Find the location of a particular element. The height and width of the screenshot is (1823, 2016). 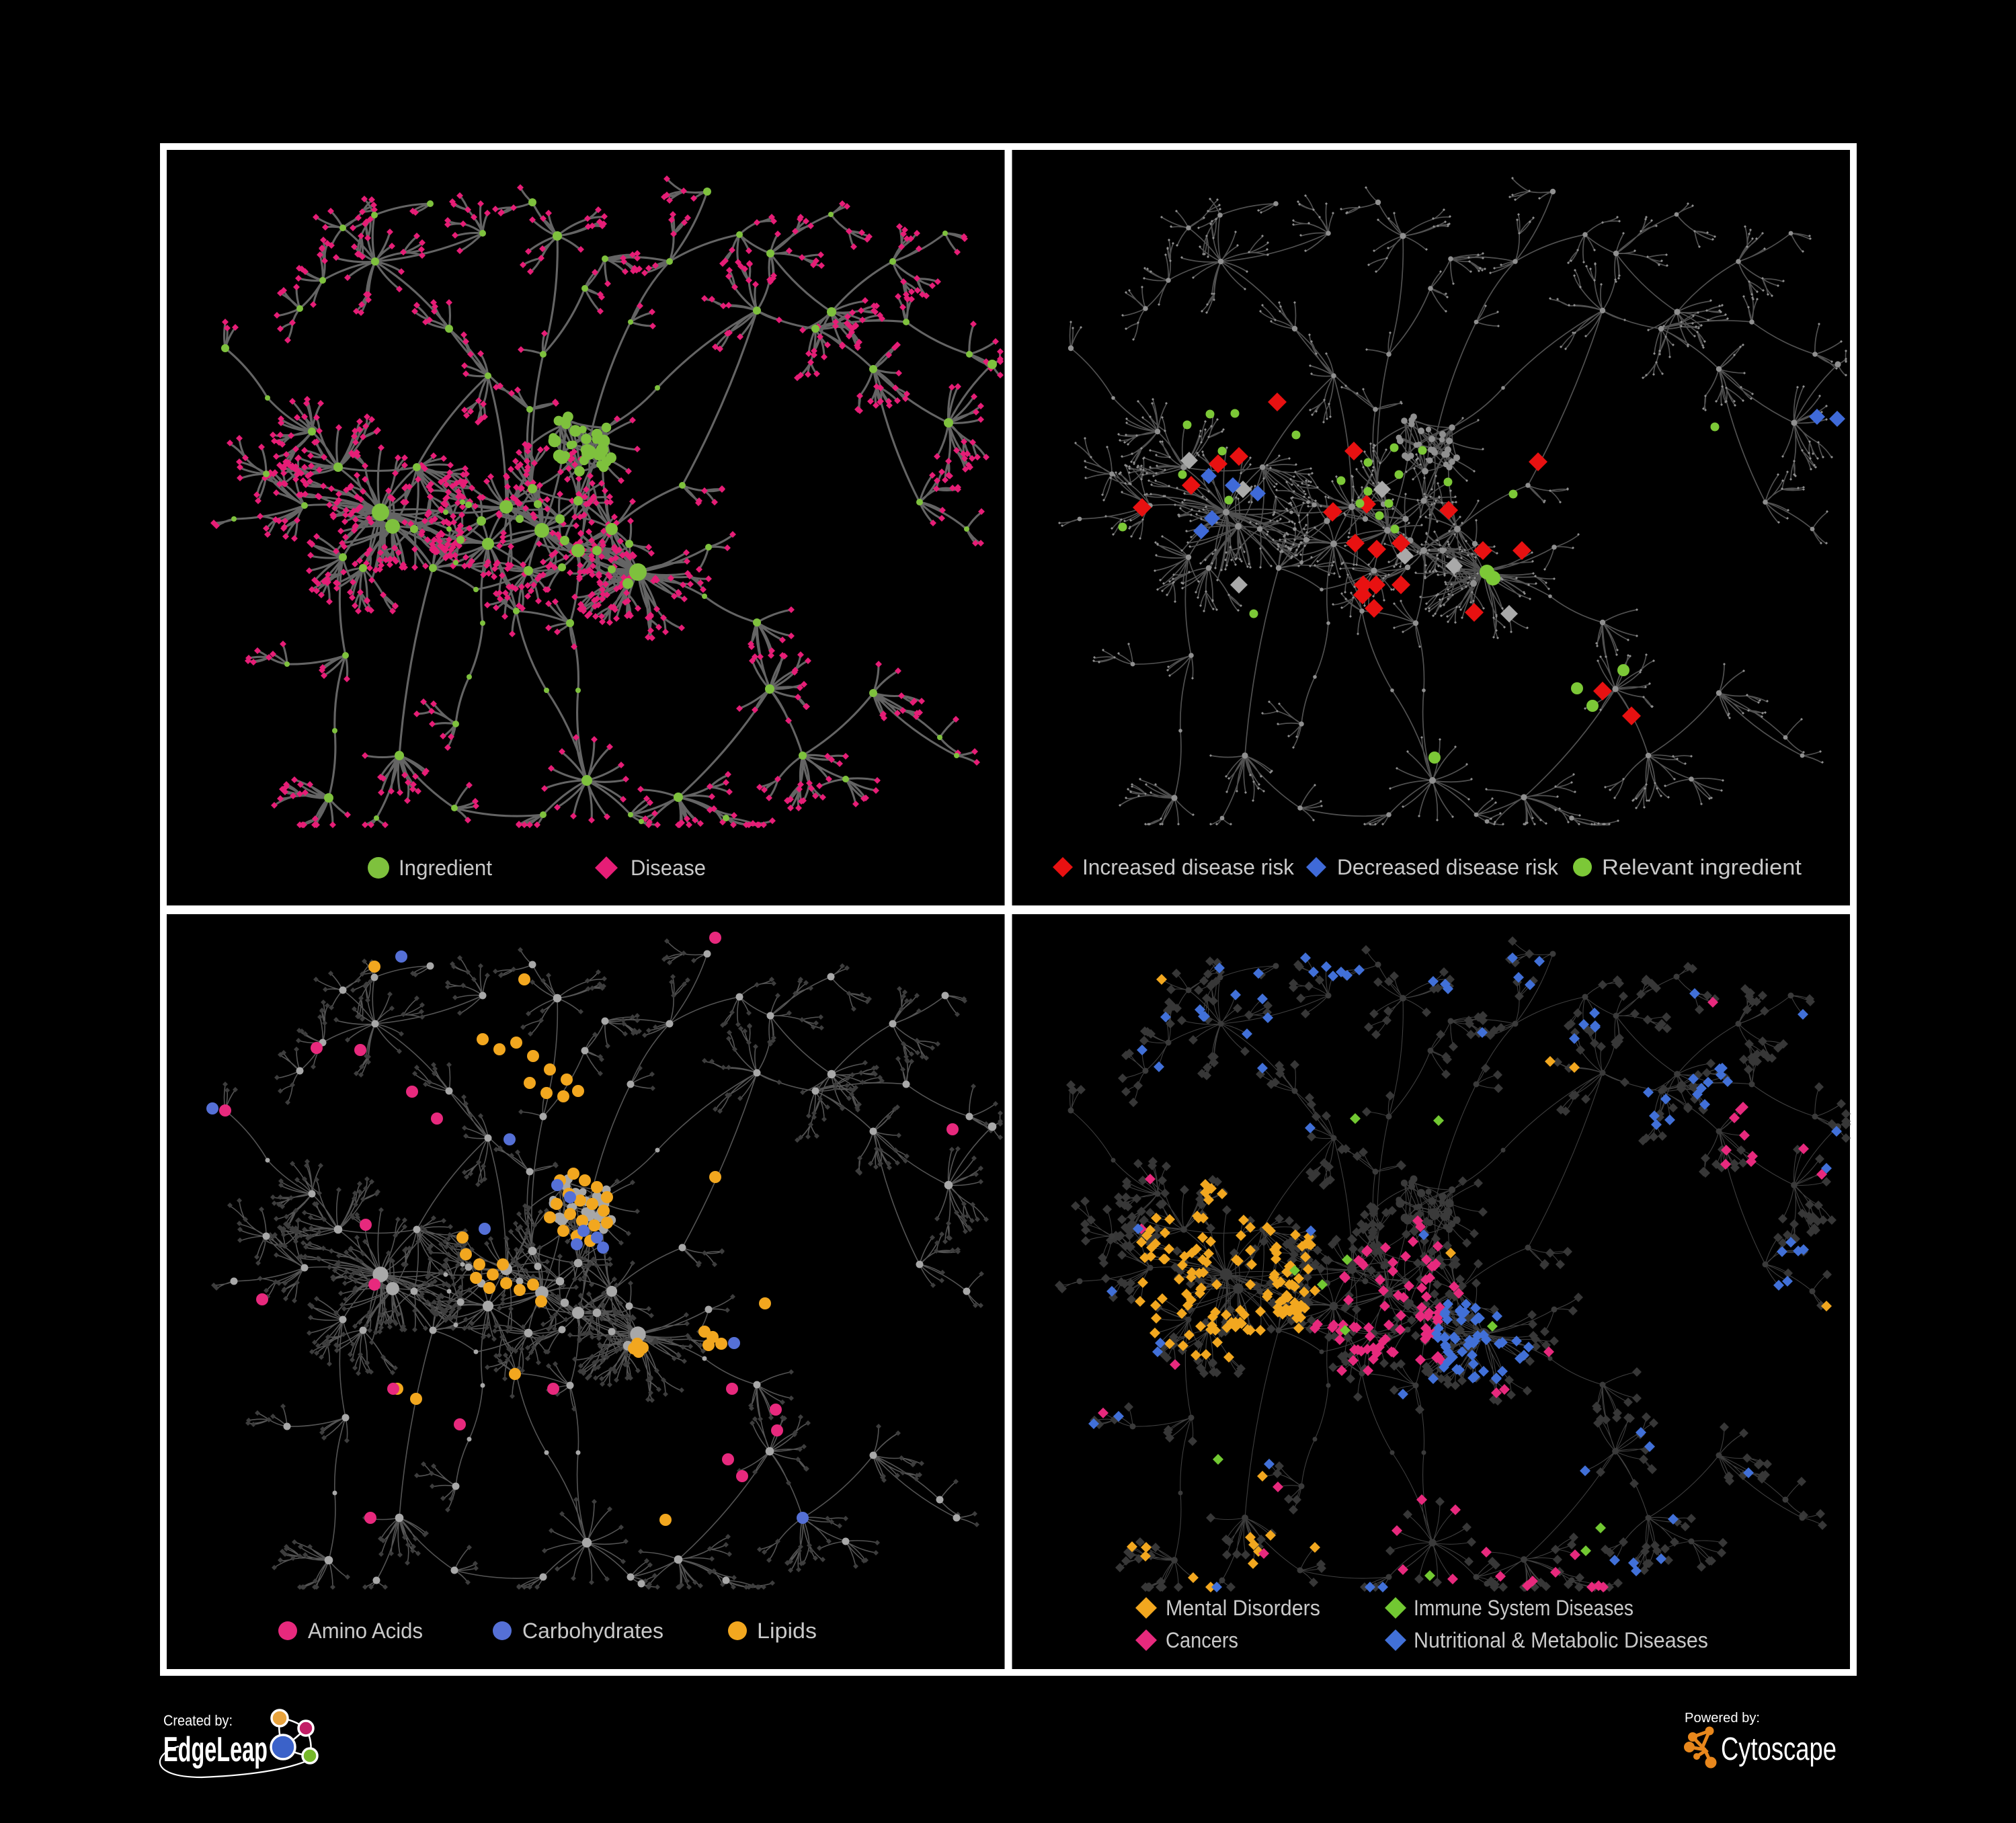

svg-text: Relevant ingredient is located at coordinates (1702, 867).